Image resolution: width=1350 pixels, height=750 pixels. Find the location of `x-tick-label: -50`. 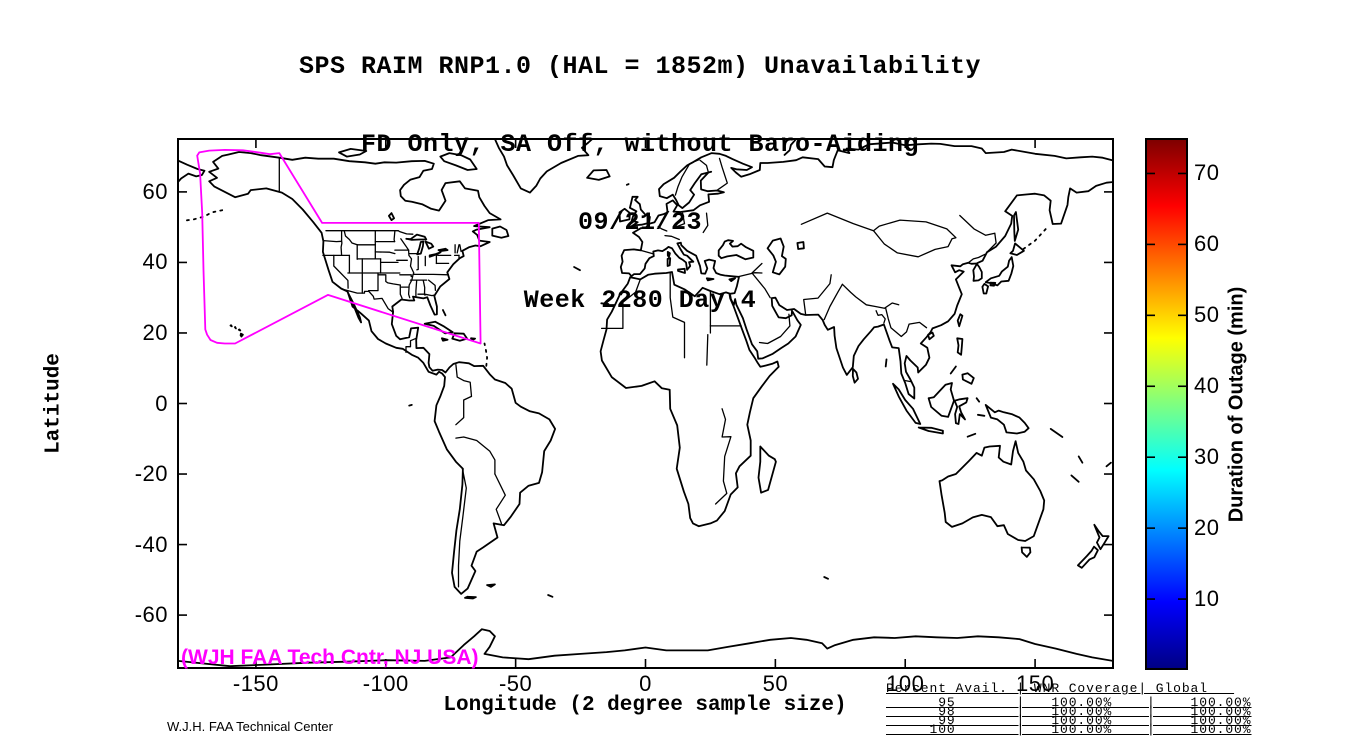

x-tick-label: -50 is located at coordinates (515, 683).